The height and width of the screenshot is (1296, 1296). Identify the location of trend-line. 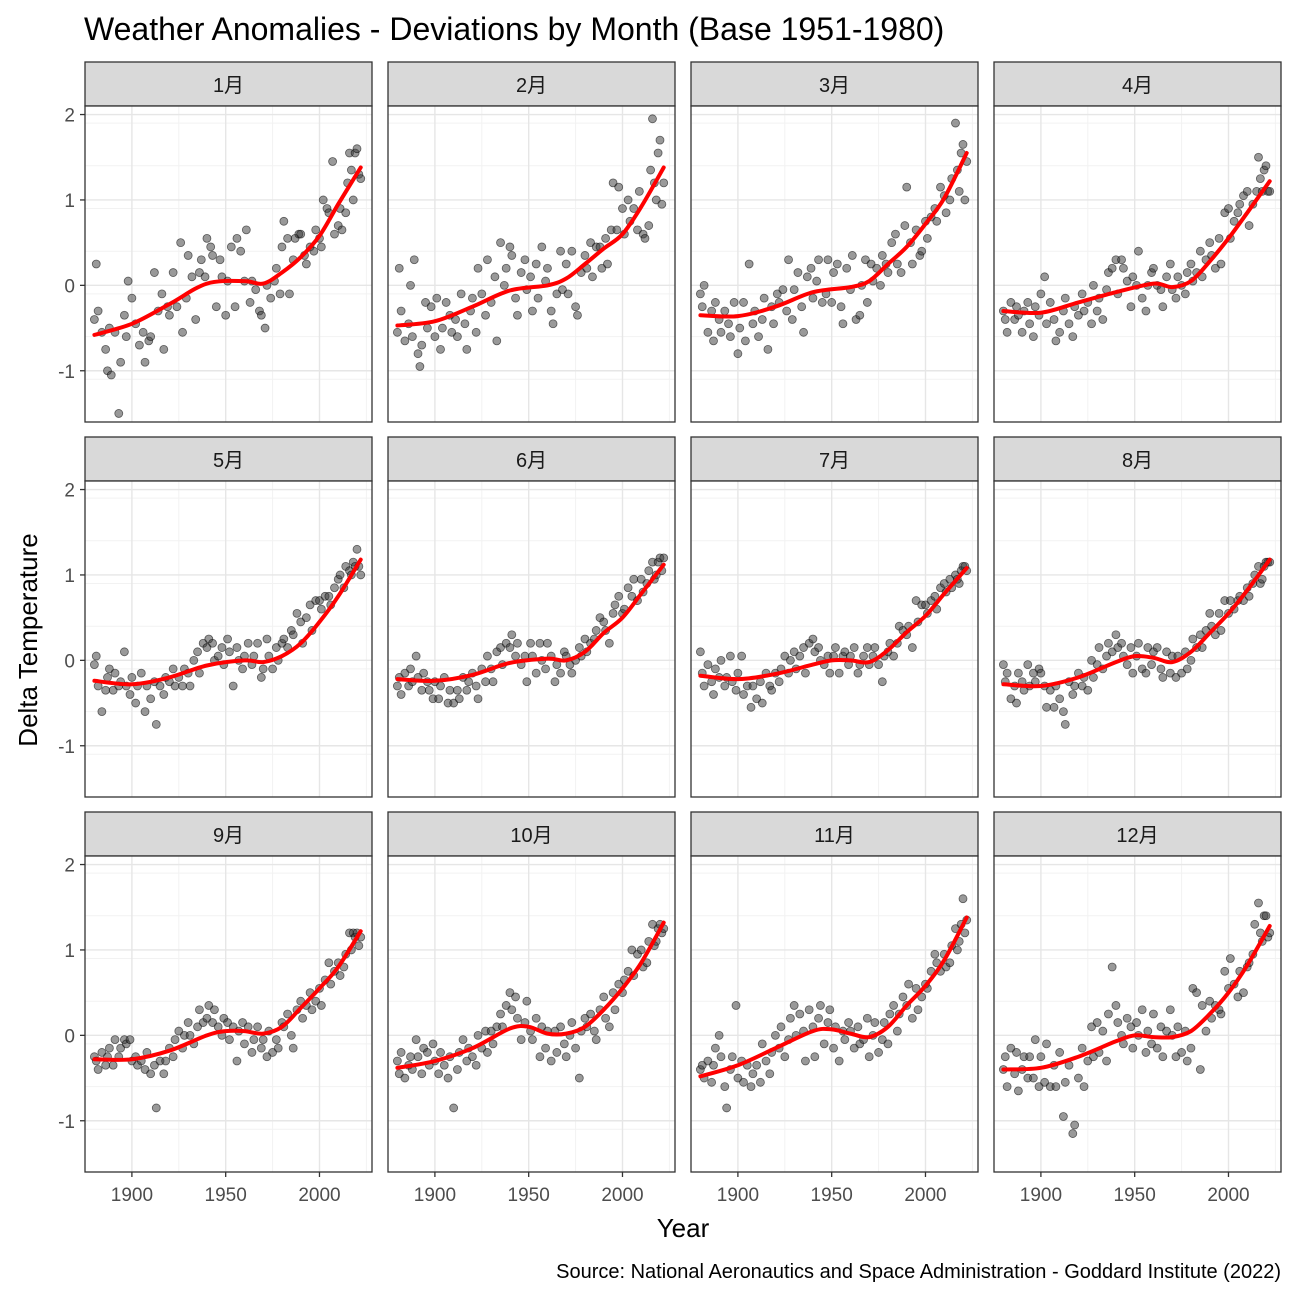
(227, 622).